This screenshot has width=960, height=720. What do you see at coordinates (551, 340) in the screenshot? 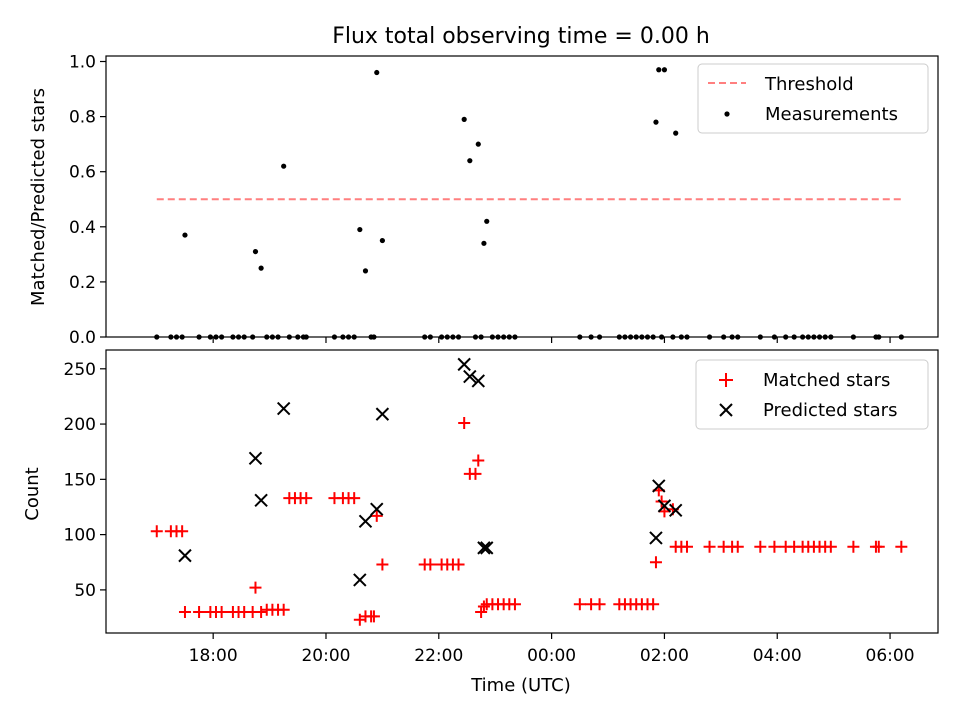
I see `ratio-x-ticks` at bounding box center [551, 340].